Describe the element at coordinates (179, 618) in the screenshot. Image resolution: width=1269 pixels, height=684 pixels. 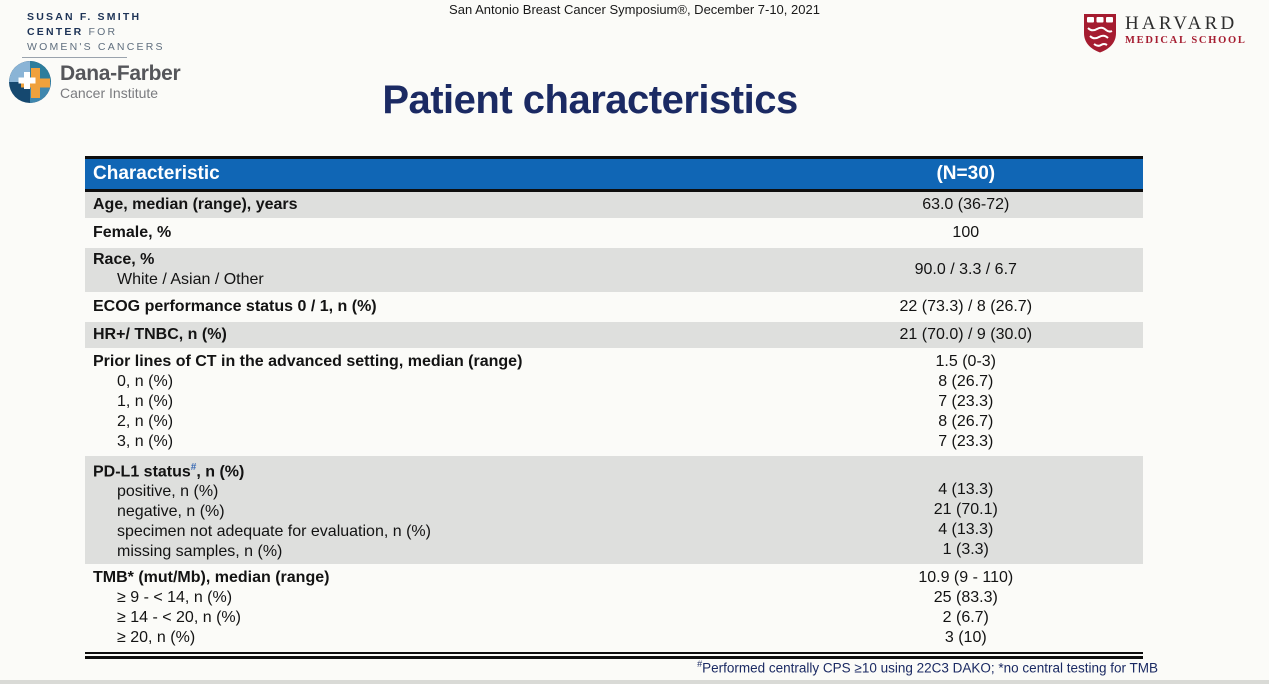
I see `row-label: ≥ 14 - < 20, n (%)` at that location.